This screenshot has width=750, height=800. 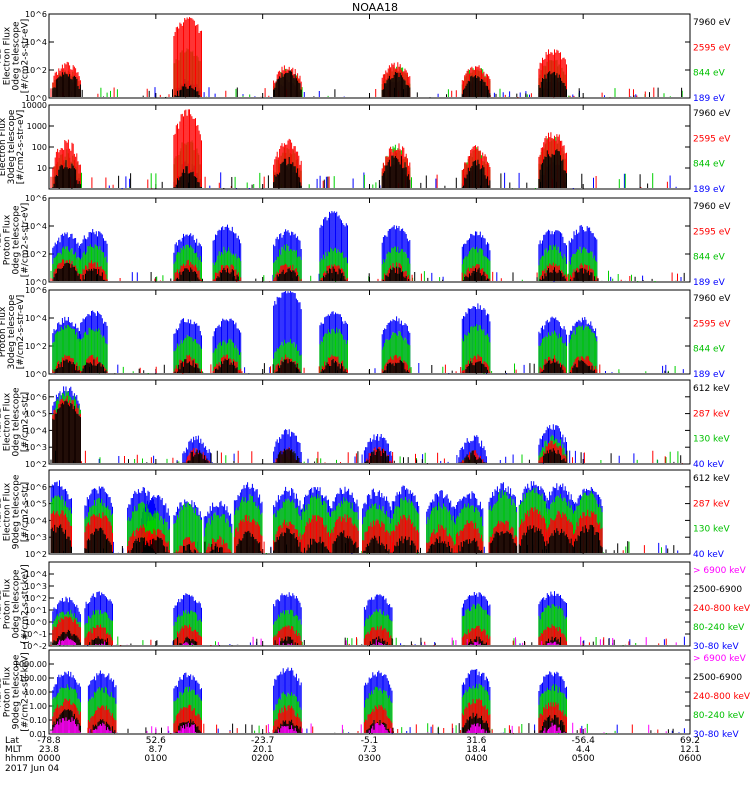 What do you see at coordinates (717, 678) in the screenshot?
I see `legend-entry: 2500-6900` at bounding box center [717, 678].